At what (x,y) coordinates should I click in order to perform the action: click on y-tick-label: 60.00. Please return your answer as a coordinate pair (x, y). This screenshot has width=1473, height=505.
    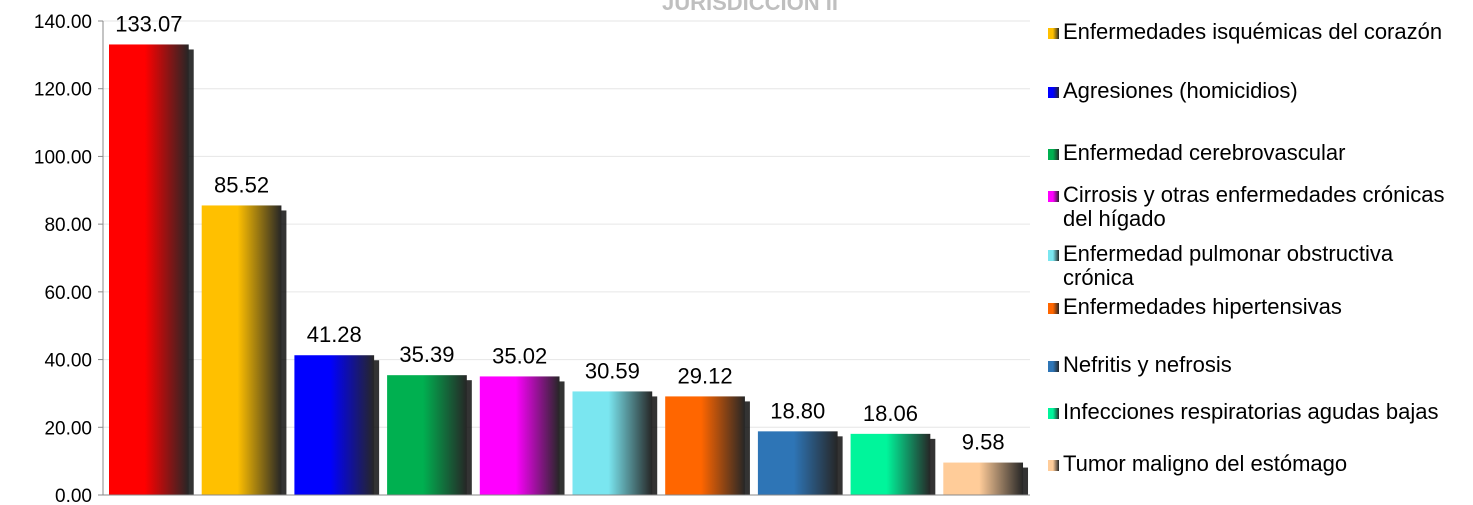
    Looking at the image, I should click on (68, 293).